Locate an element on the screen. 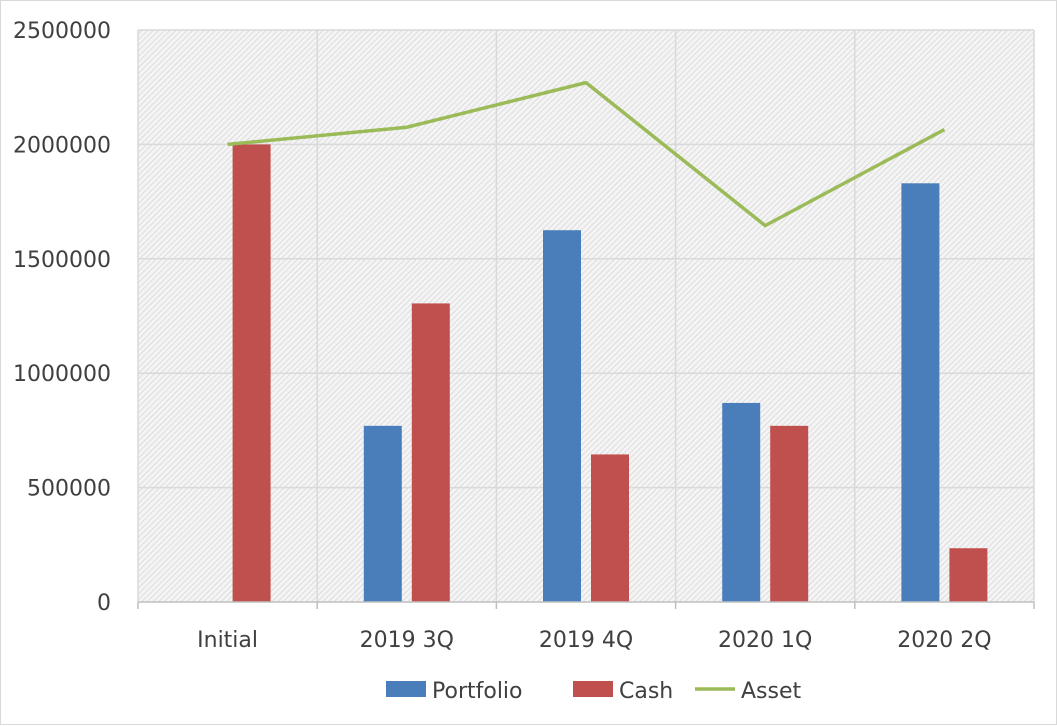 The height and width of the screenshot is (726, 1057). y-tick-label: 2000000 is located at coordinates (62, 145).